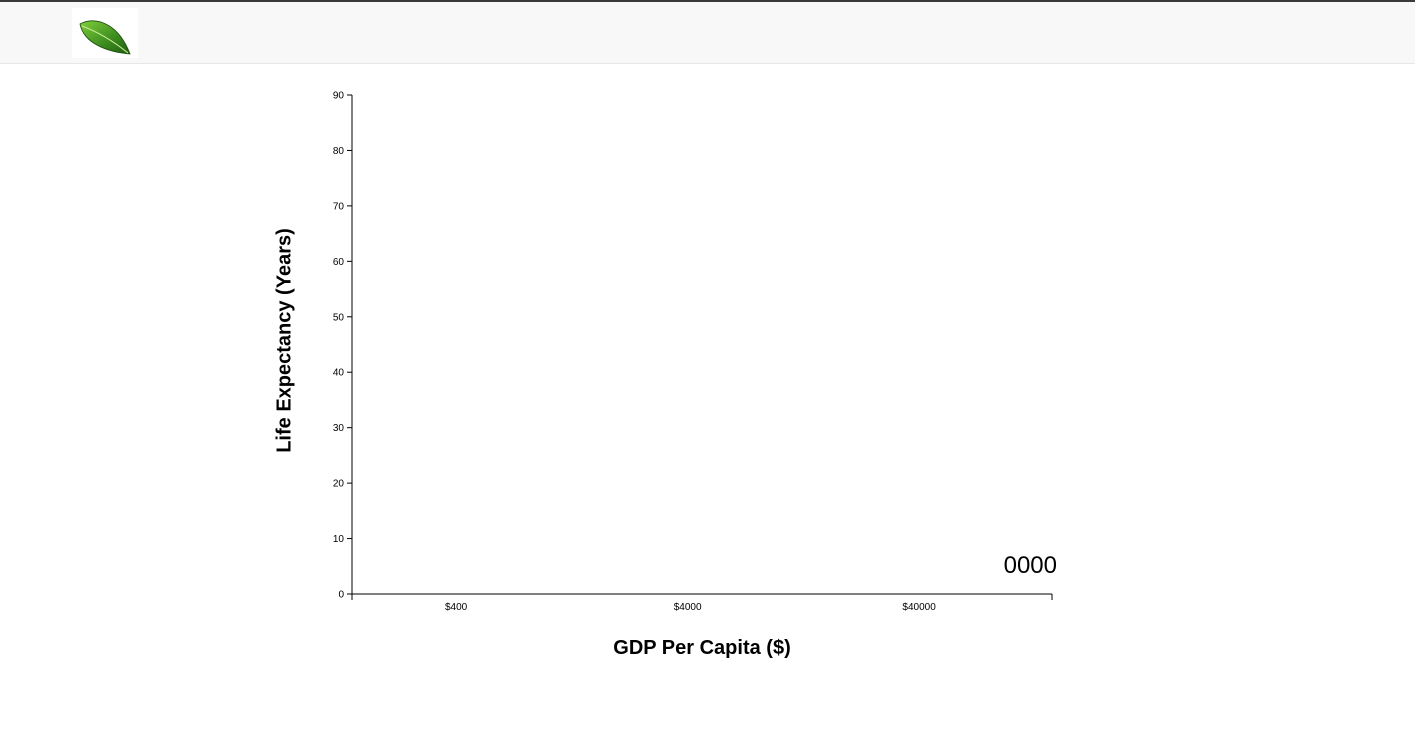 The image size is (1415, 736). Describe the element at coordinates (339, 373) in the screenshot. I see `y-tick-label: 40` at that location.